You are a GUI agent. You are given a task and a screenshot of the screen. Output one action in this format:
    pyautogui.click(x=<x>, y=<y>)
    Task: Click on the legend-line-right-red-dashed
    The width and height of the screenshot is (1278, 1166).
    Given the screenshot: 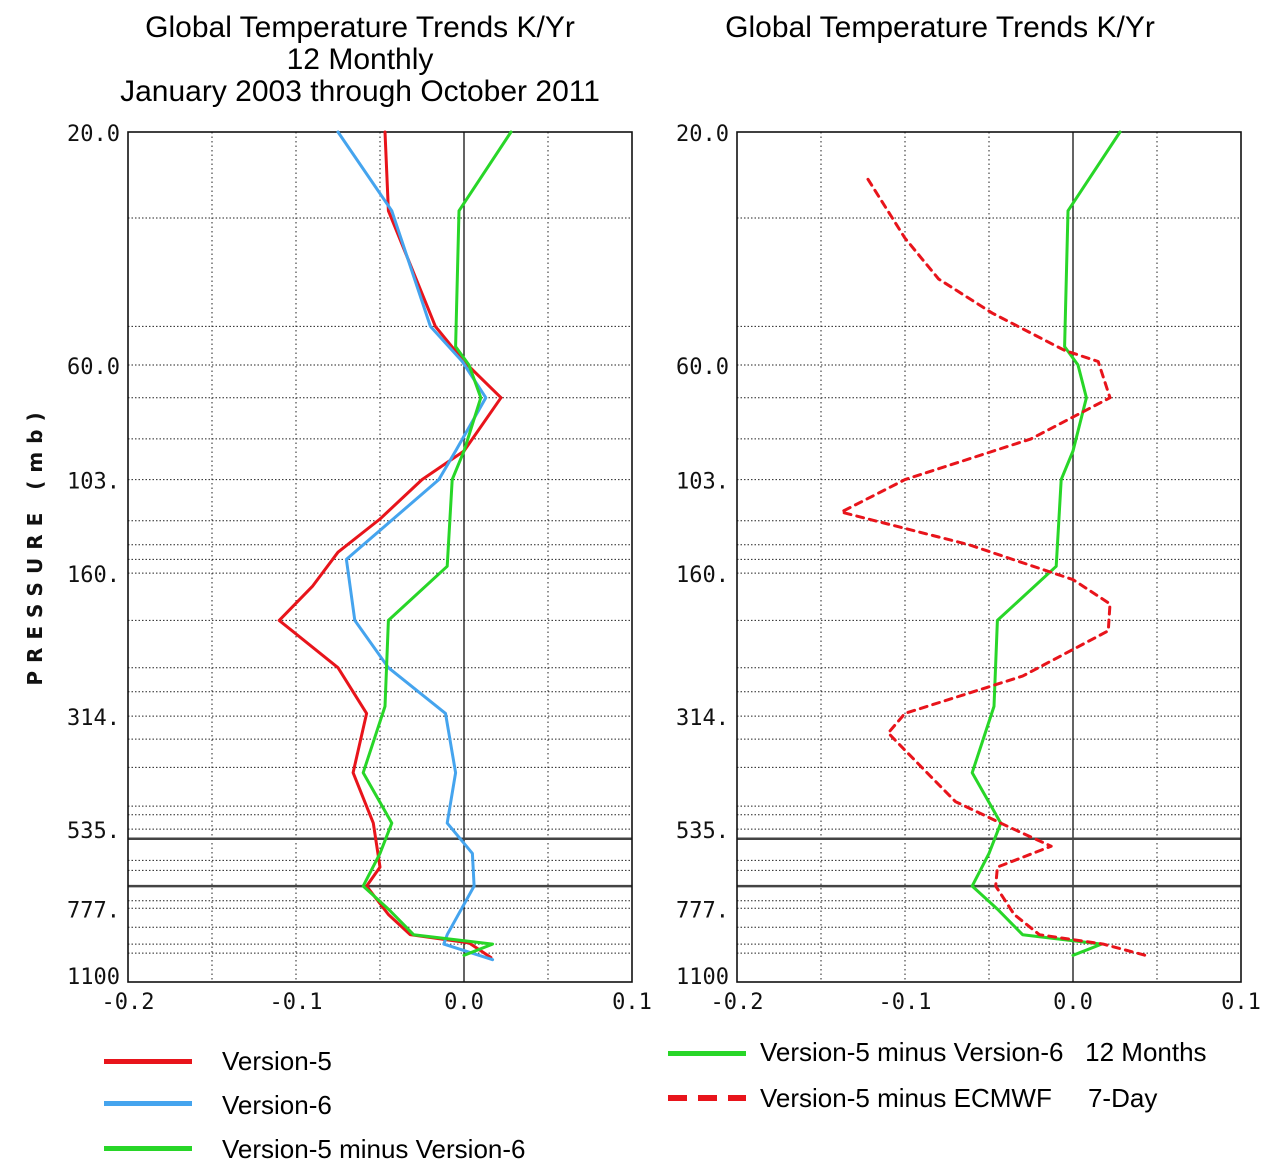 What is the action you would take?
    pyautogui.click(x=707, y=1098)
    